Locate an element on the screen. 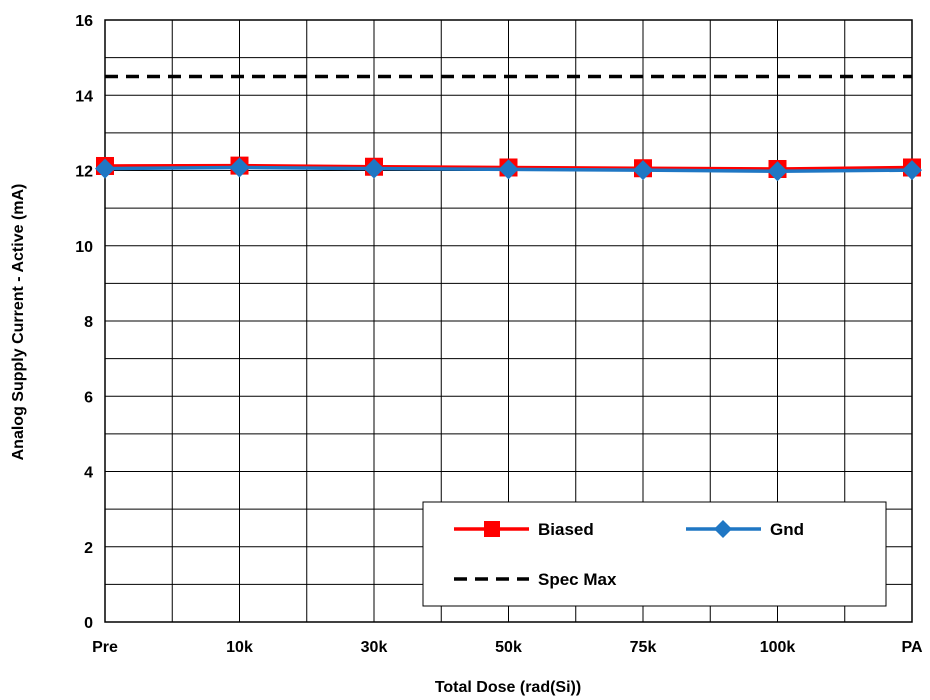 Image resolution: width=930 pixels, height=700 pixels. y-tick-label: 16 is located at coordinates (84, 21).